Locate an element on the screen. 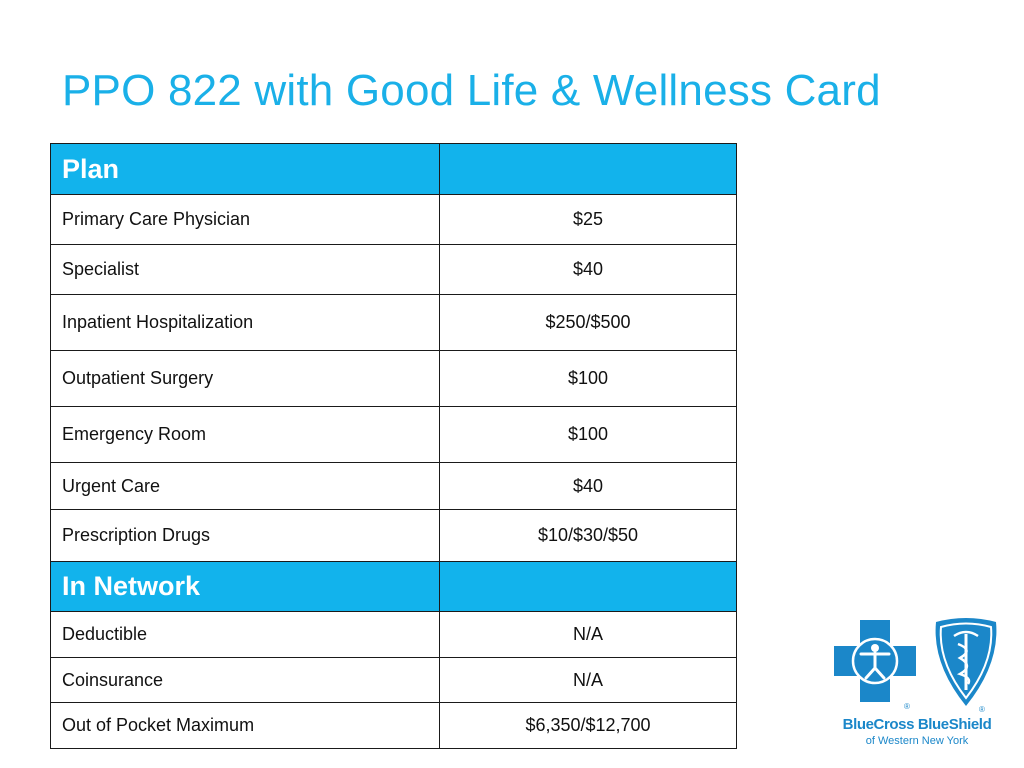  row-label: Specialist is located at coordinates (245, 269).